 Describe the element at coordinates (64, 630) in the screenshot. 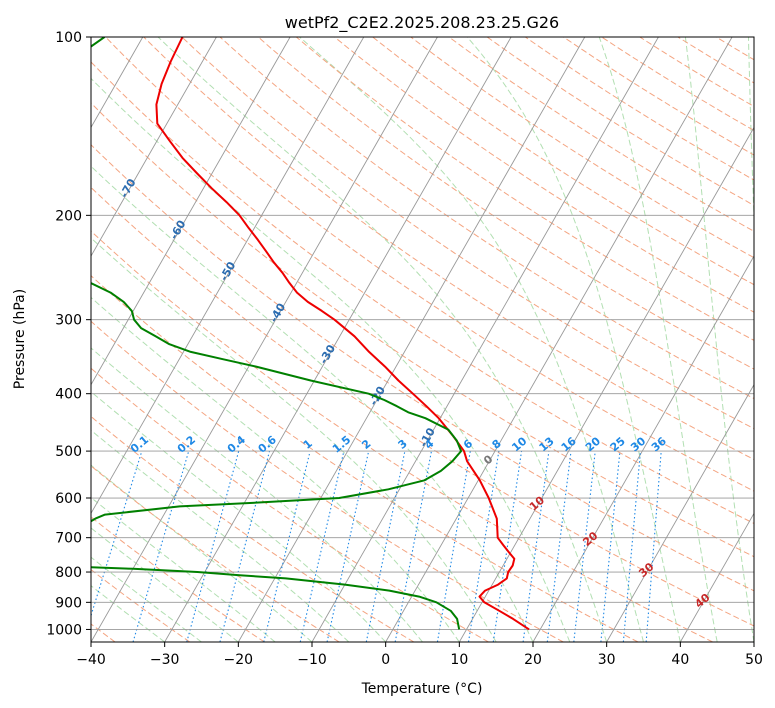

I see `y-tick-label: 1000` at that location.